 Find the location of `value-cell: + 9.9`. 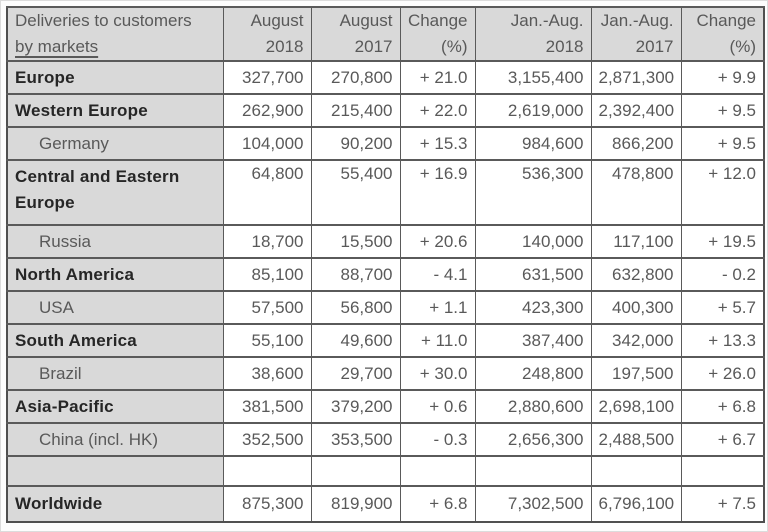

value-cell: + 9.9 is located at coordinates (722, 77).